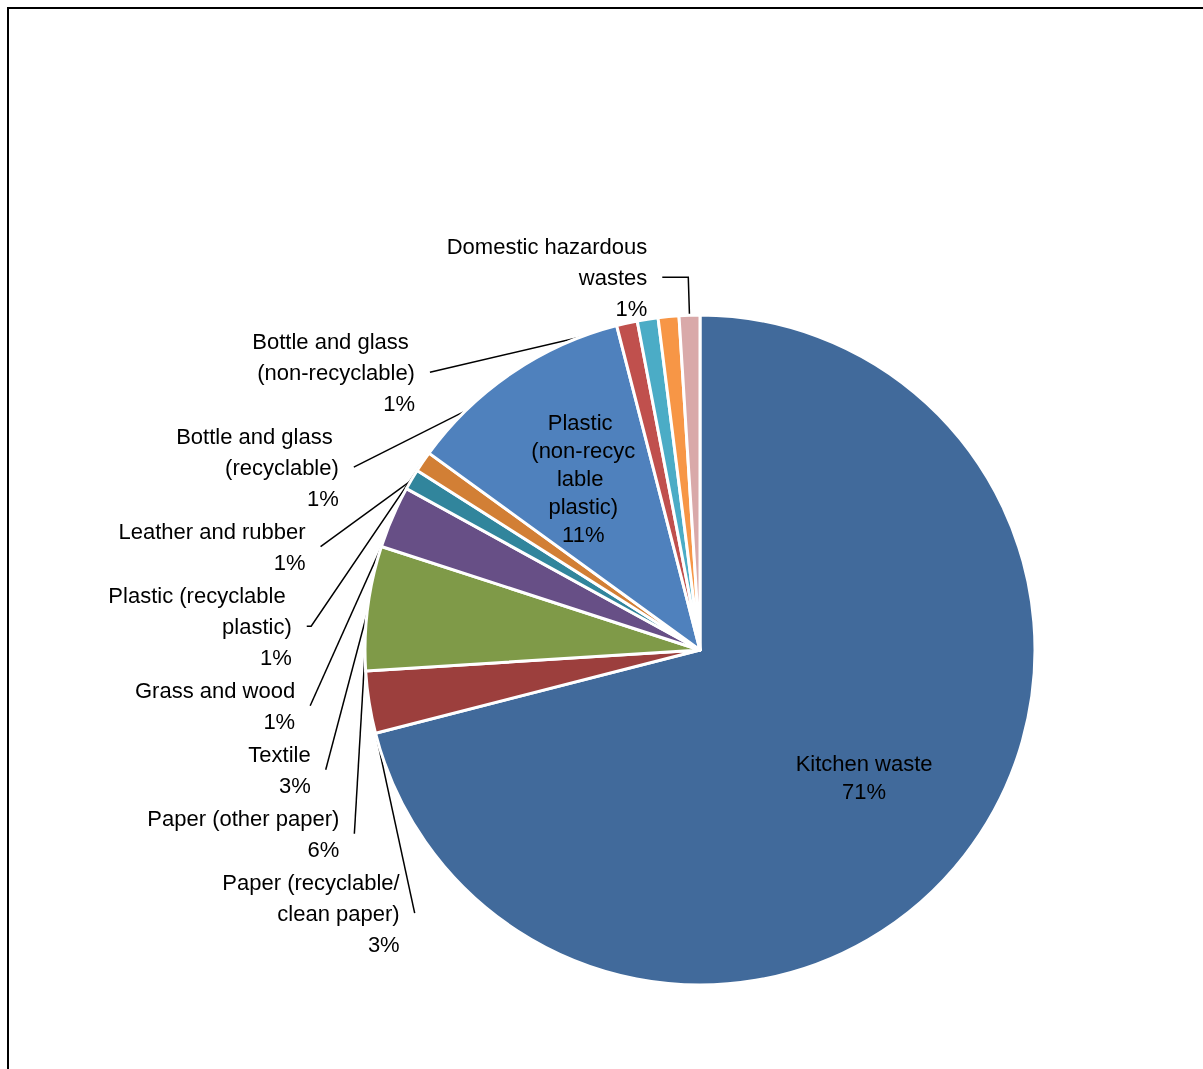 This screenshot has height=1069, width=1203. Describe the element at coordinates (279, 754) in the screenshot. I see `slice-label: Textile` at that location.